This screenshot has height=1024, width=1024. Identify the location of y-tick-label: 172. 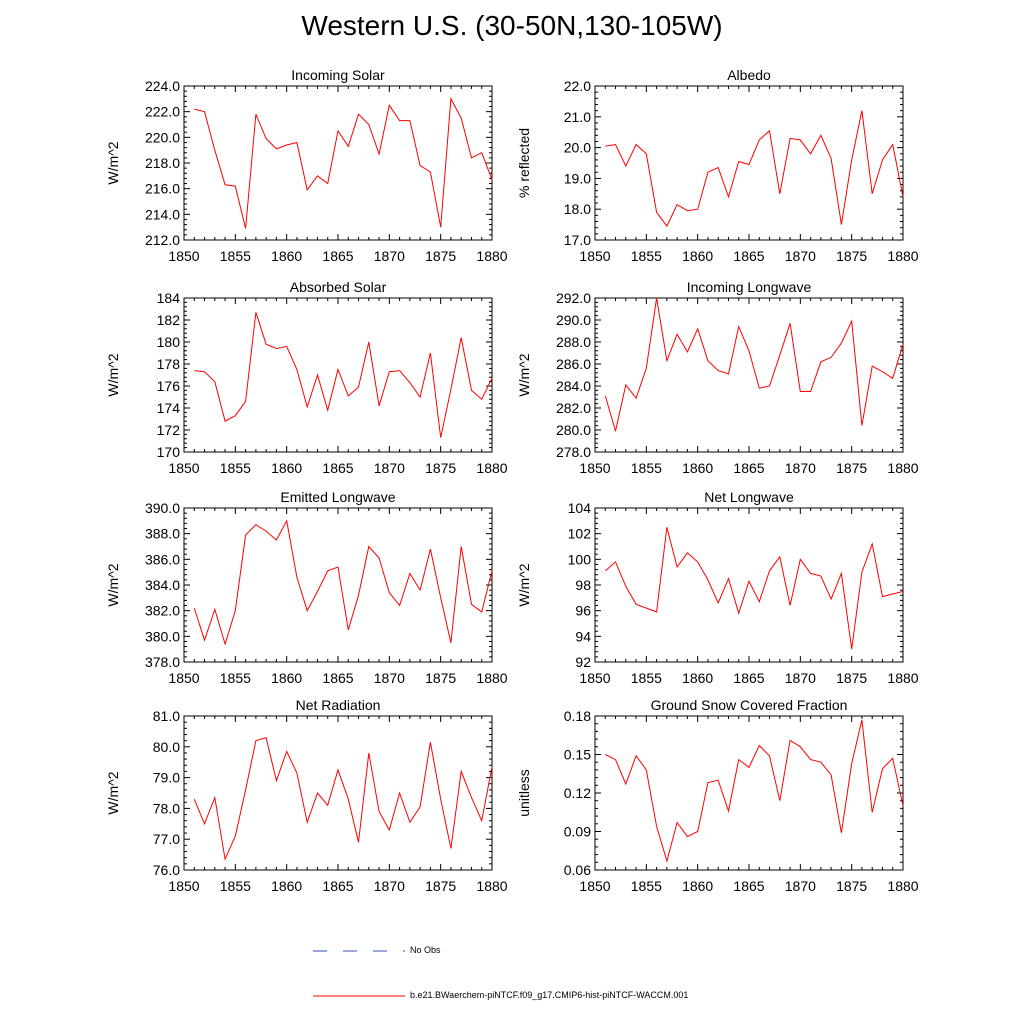
(169, 430).